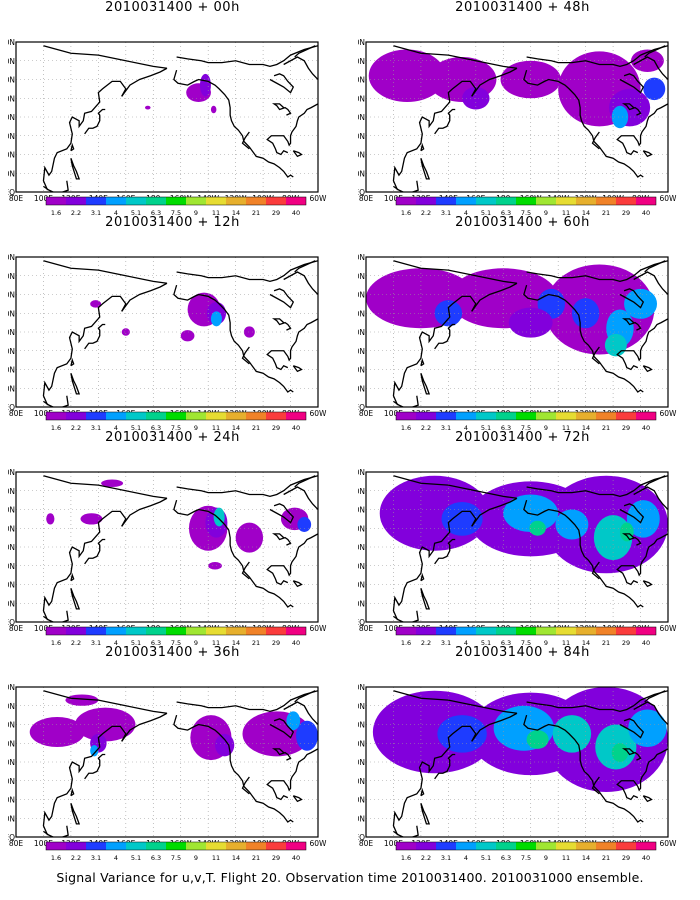 This screenshot has width=700, height=900. Describe the element at coordinates (11, 61) in the screenshot. I see `lat-tick-label: 70N` at that location.